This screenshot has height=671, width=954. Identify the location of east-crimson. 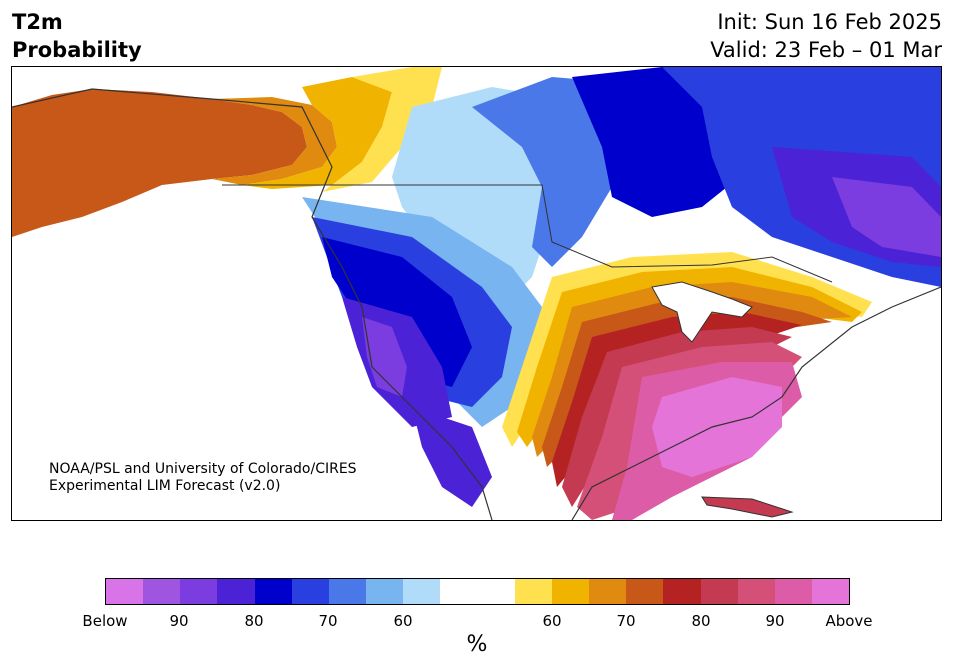
(677, 417).